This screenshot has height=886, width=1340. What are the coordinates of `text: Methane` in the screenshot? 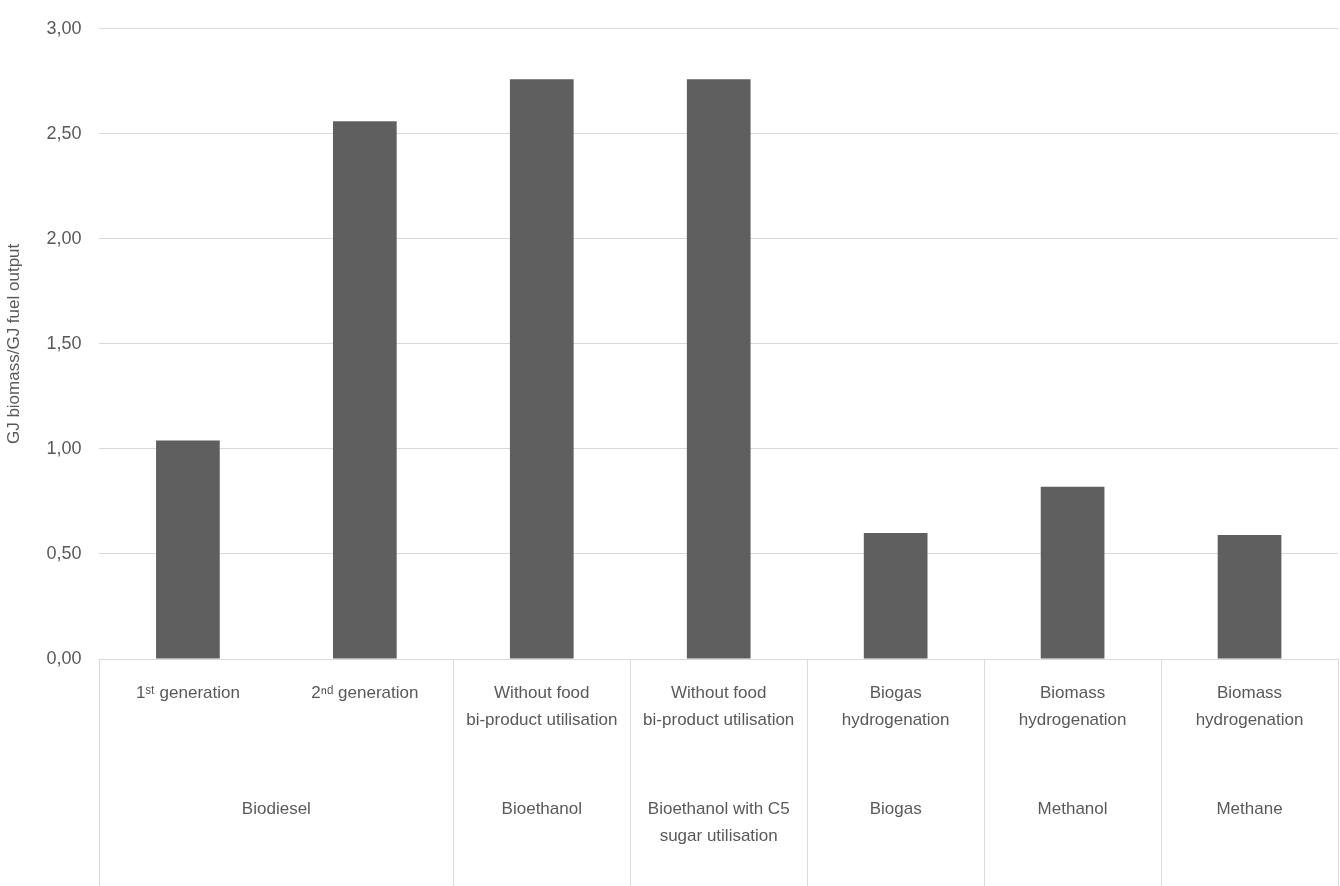 It's located at (1249, 808).